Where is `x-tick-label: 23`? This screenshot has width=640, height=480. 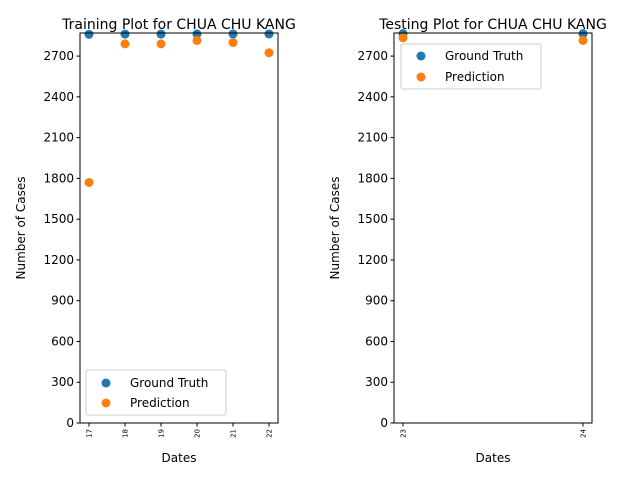 x-tick-label: 23 is located at coordinates (404, 433).